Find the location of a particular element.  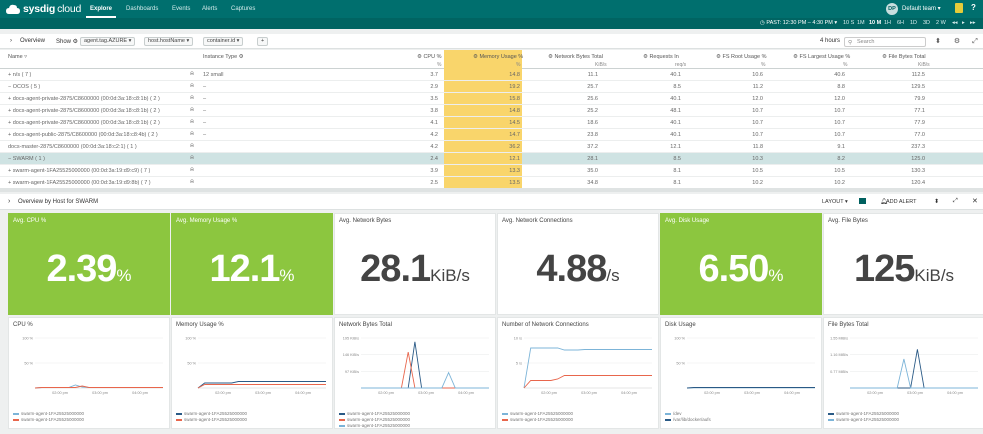

collapse-chevron-icon: › is located at coordinates (11, 41).